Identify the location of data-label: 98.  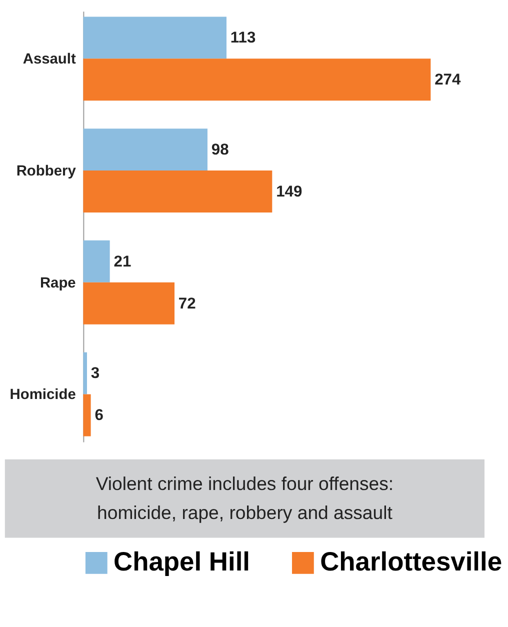
(220, 149).